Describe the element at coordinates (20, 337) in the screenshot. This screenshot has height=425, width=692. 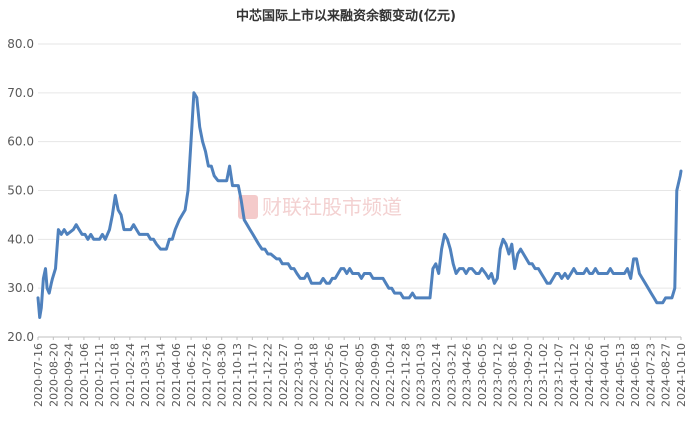
I see `y-tick-label: 20.0` at that location.